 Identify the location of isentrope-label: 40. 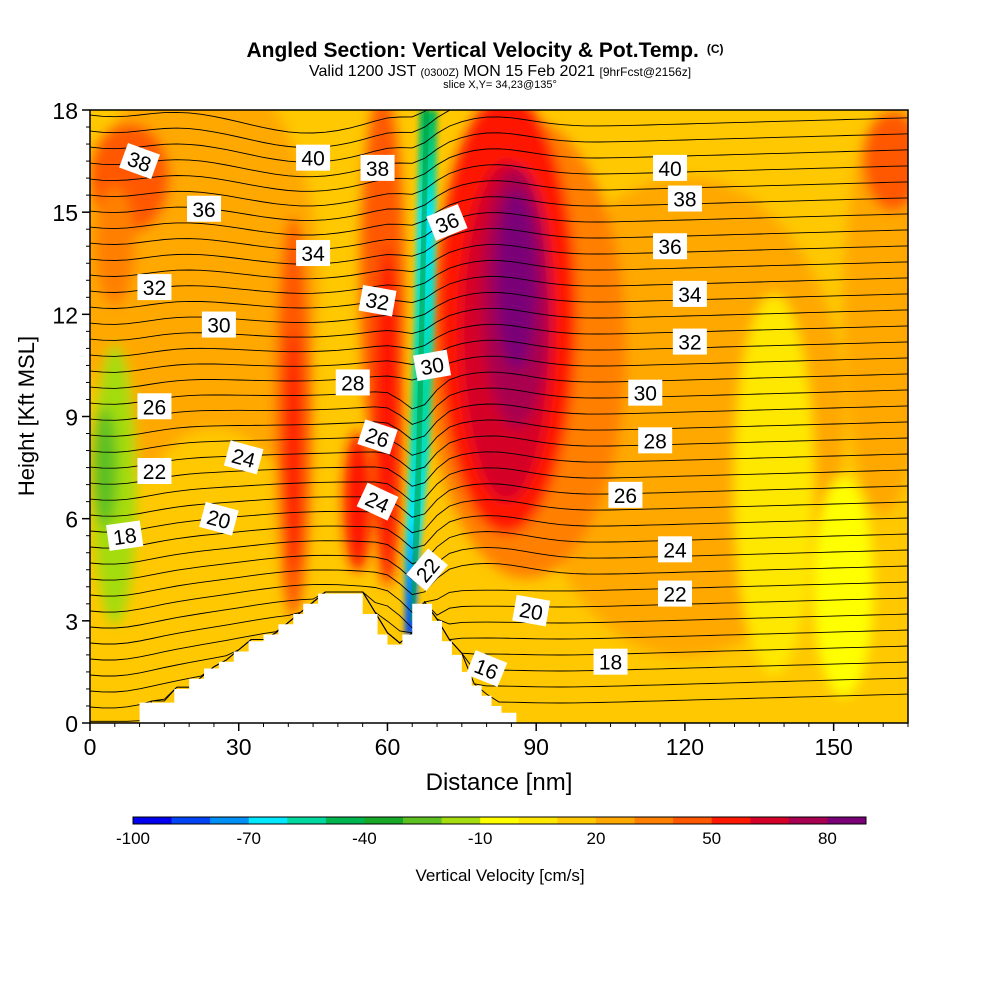
(670, 167).